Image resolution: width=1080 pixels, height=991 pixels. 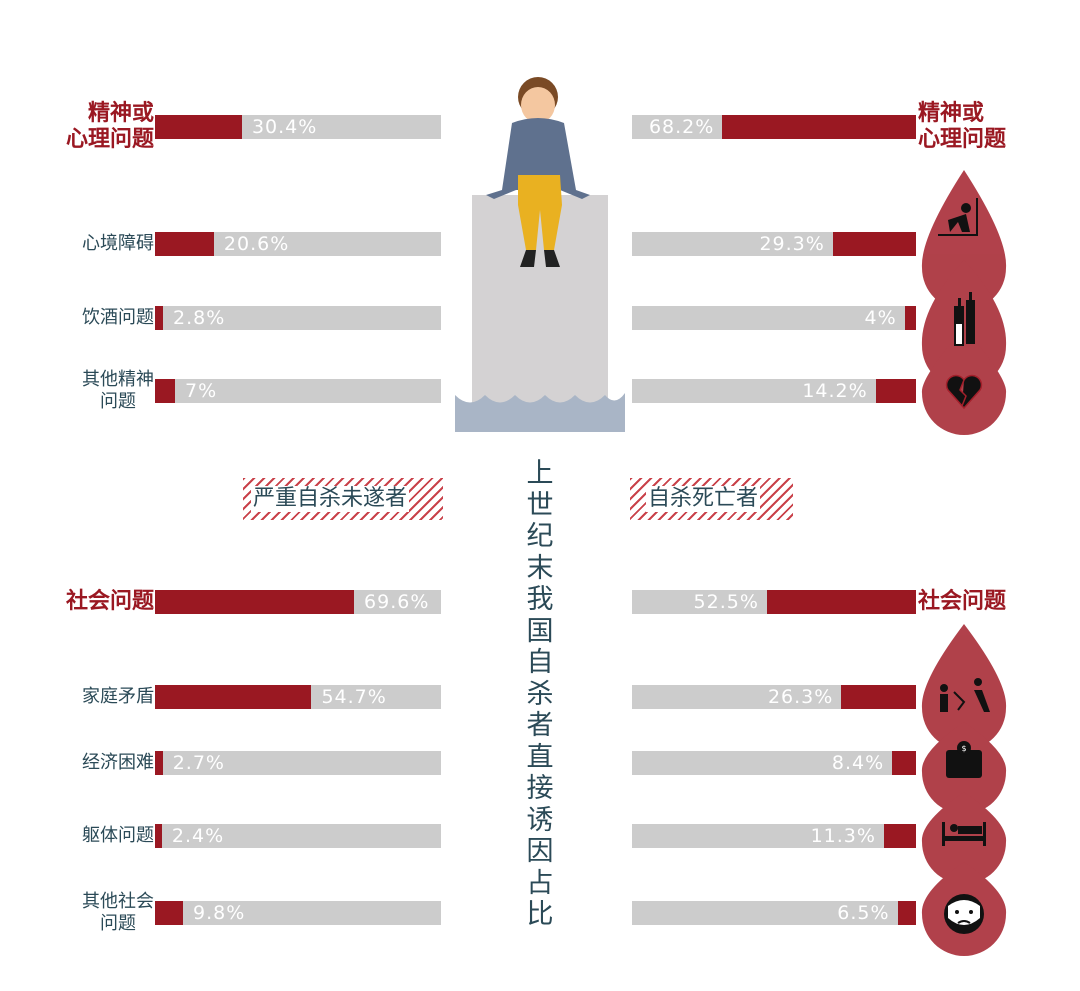 I want to click on legend-deaths: 自杀死亡者, so click(x=711, y=499).